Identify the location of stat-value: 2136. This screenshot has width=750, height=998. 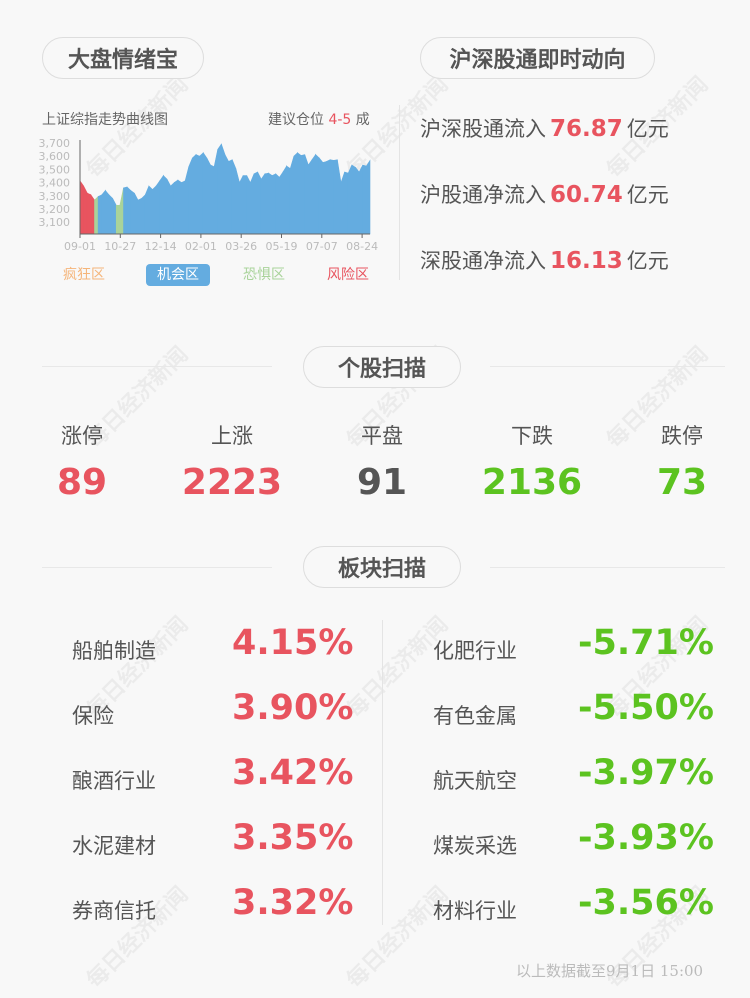
(532, 482).